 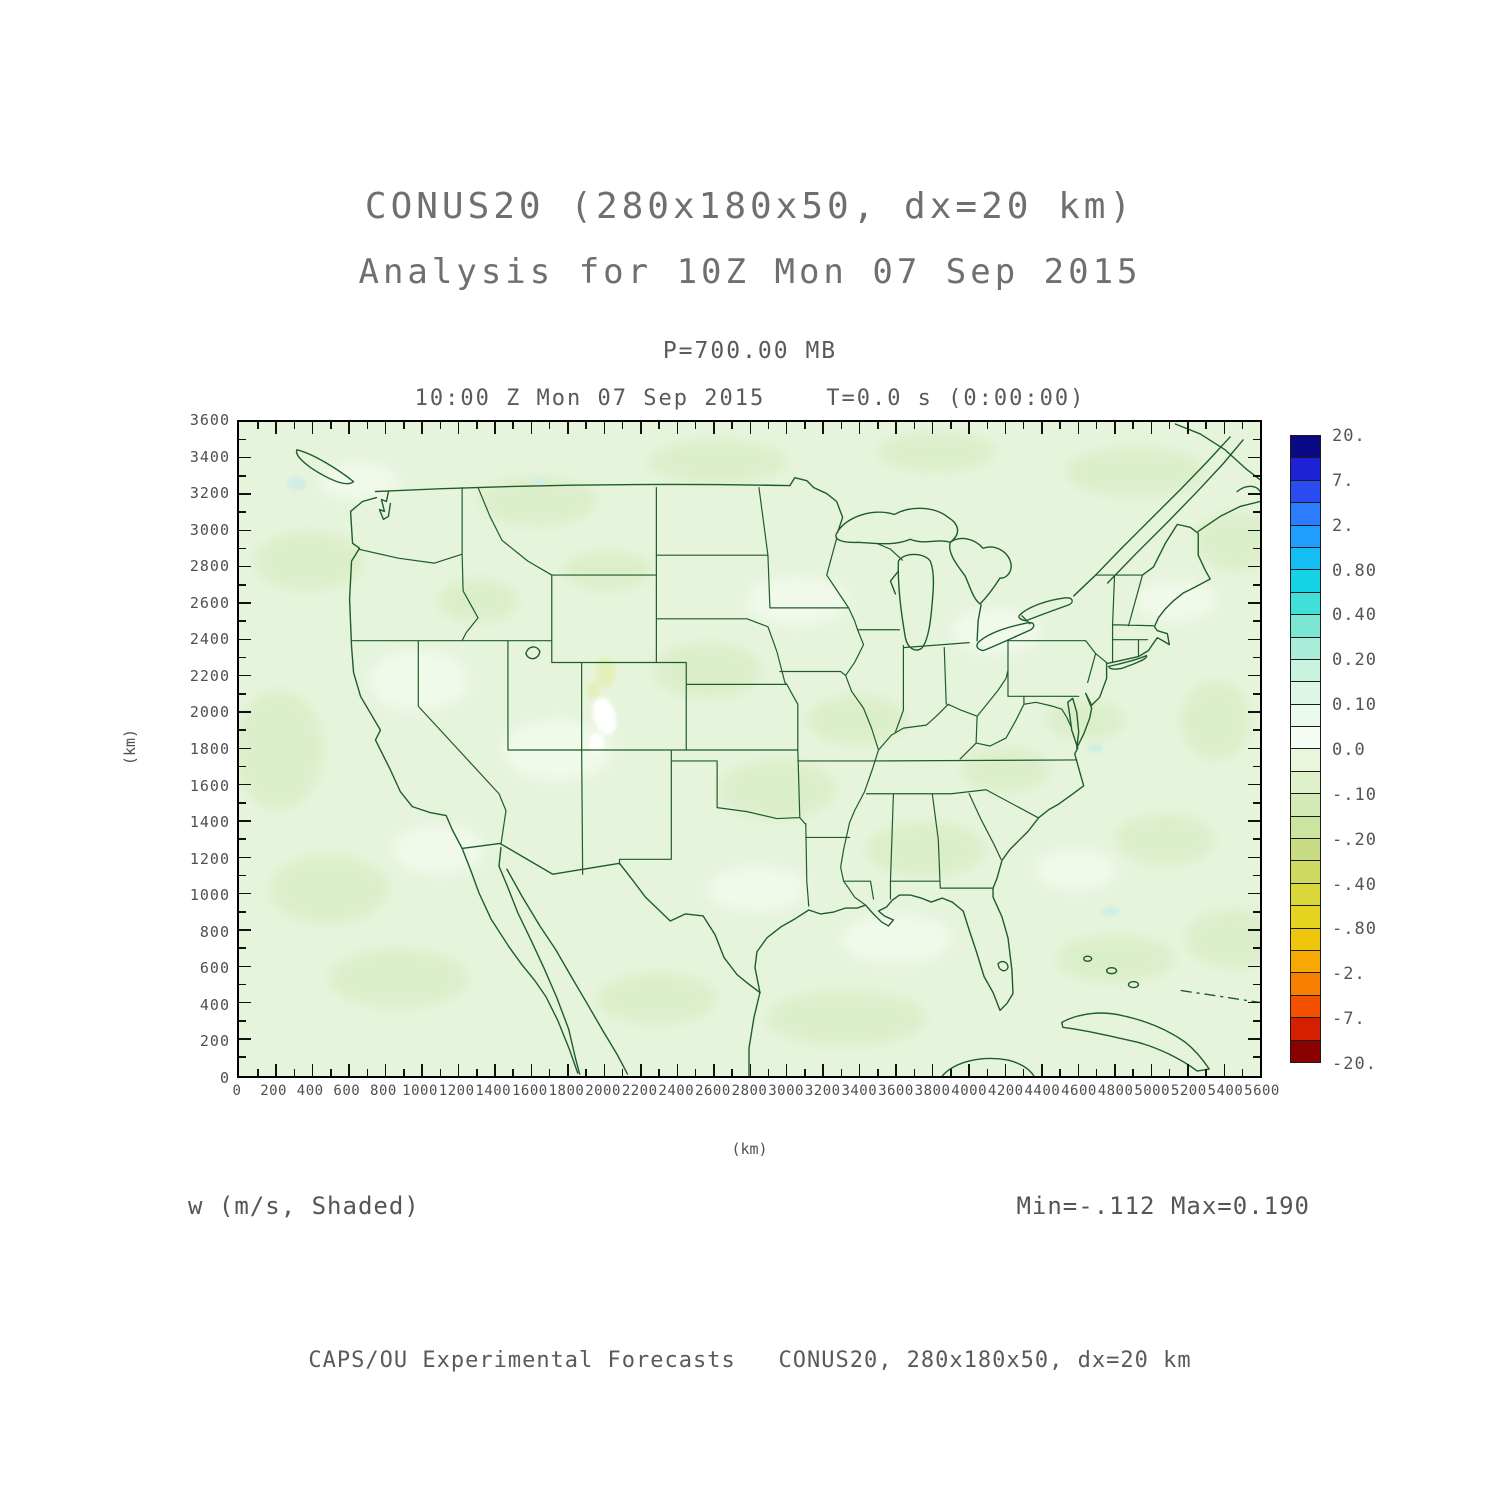 I want to click on rio-grande-border, so click(x=689, y=928).